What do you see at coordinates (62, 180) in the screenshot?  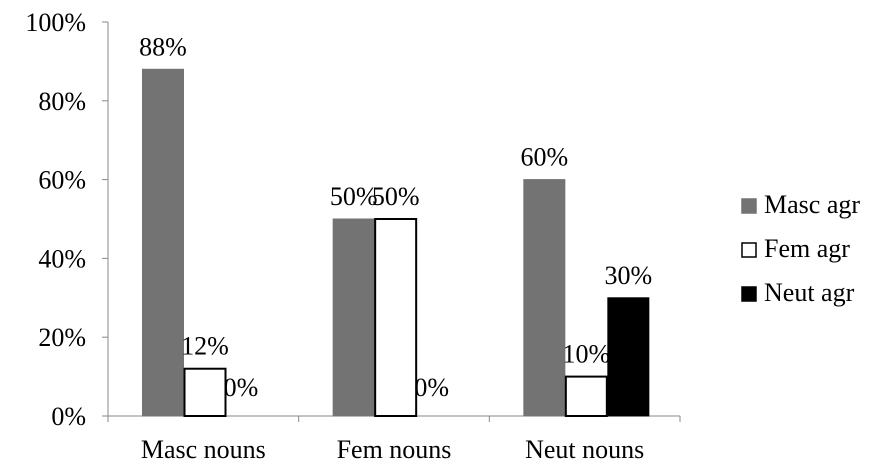 I see `y-tick-label: 60%` at bounding box center [62, 180].